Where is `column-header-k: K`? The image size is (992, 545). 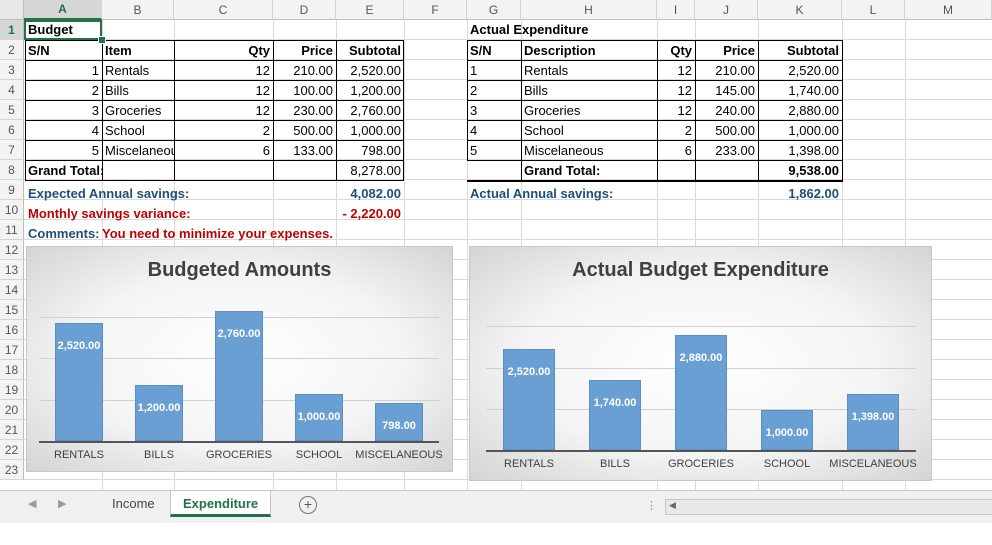 column-header-k: K is located at coordinates (800, 10).